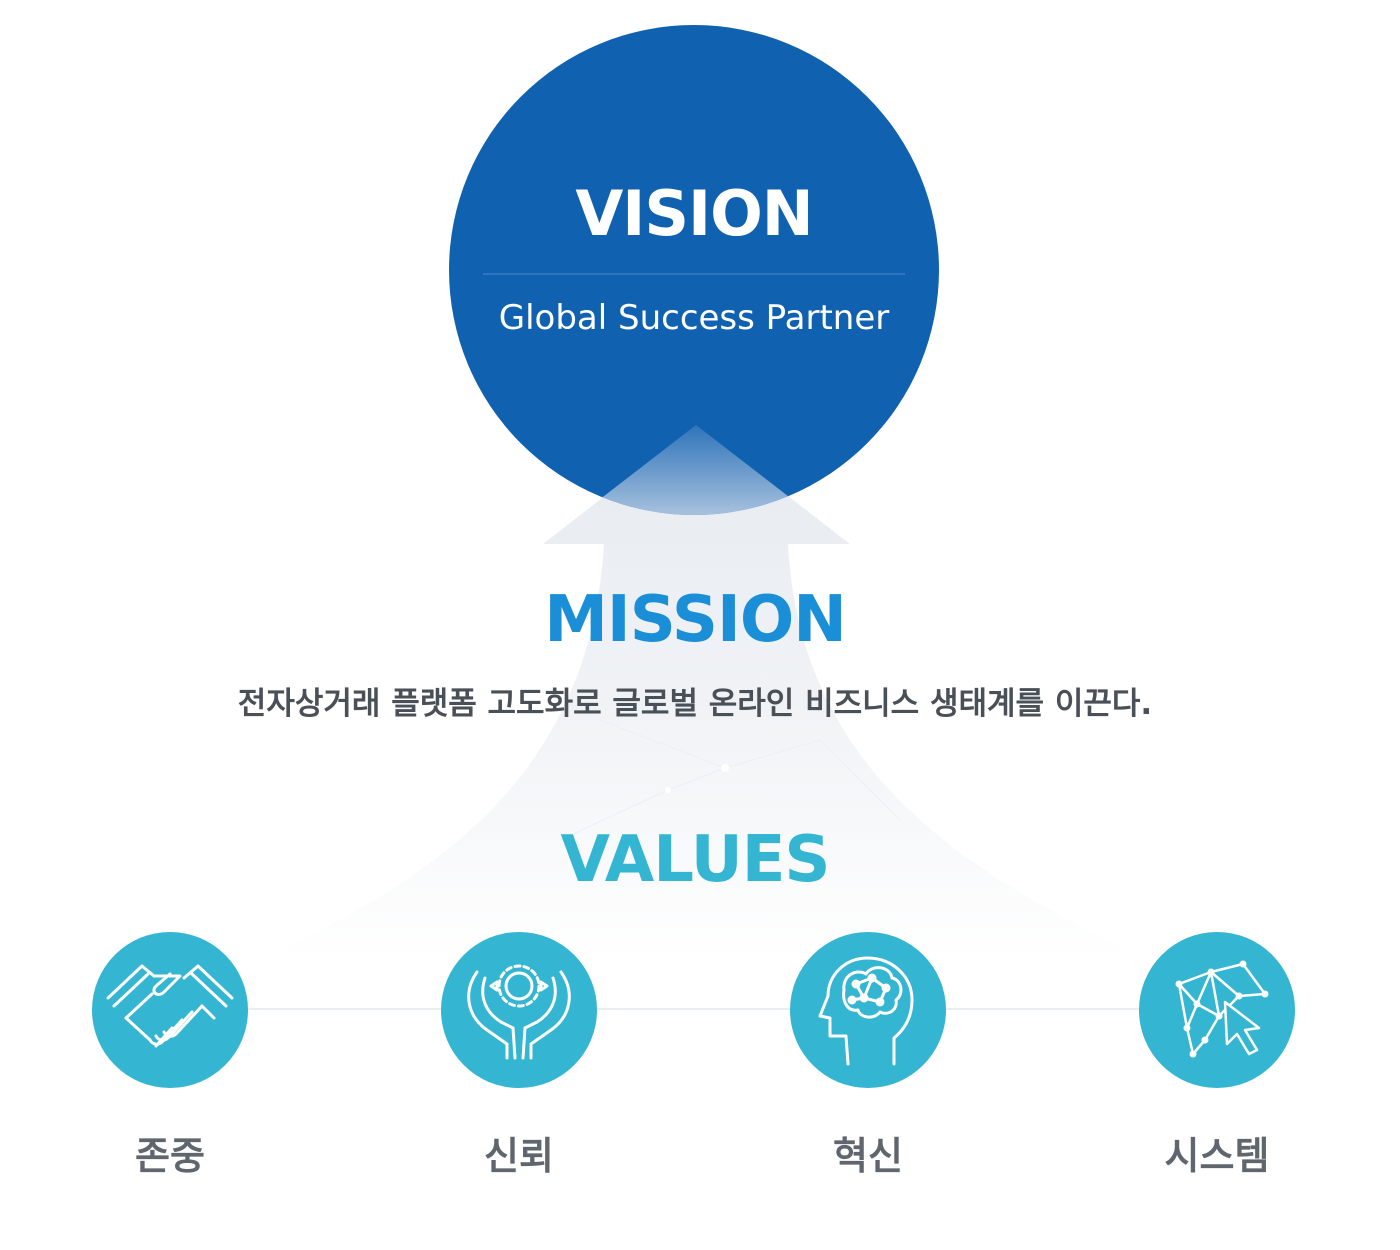 This screenshot has height=1250, width=1400. I want to click on value-innovation-circle, so click(868, 1010).